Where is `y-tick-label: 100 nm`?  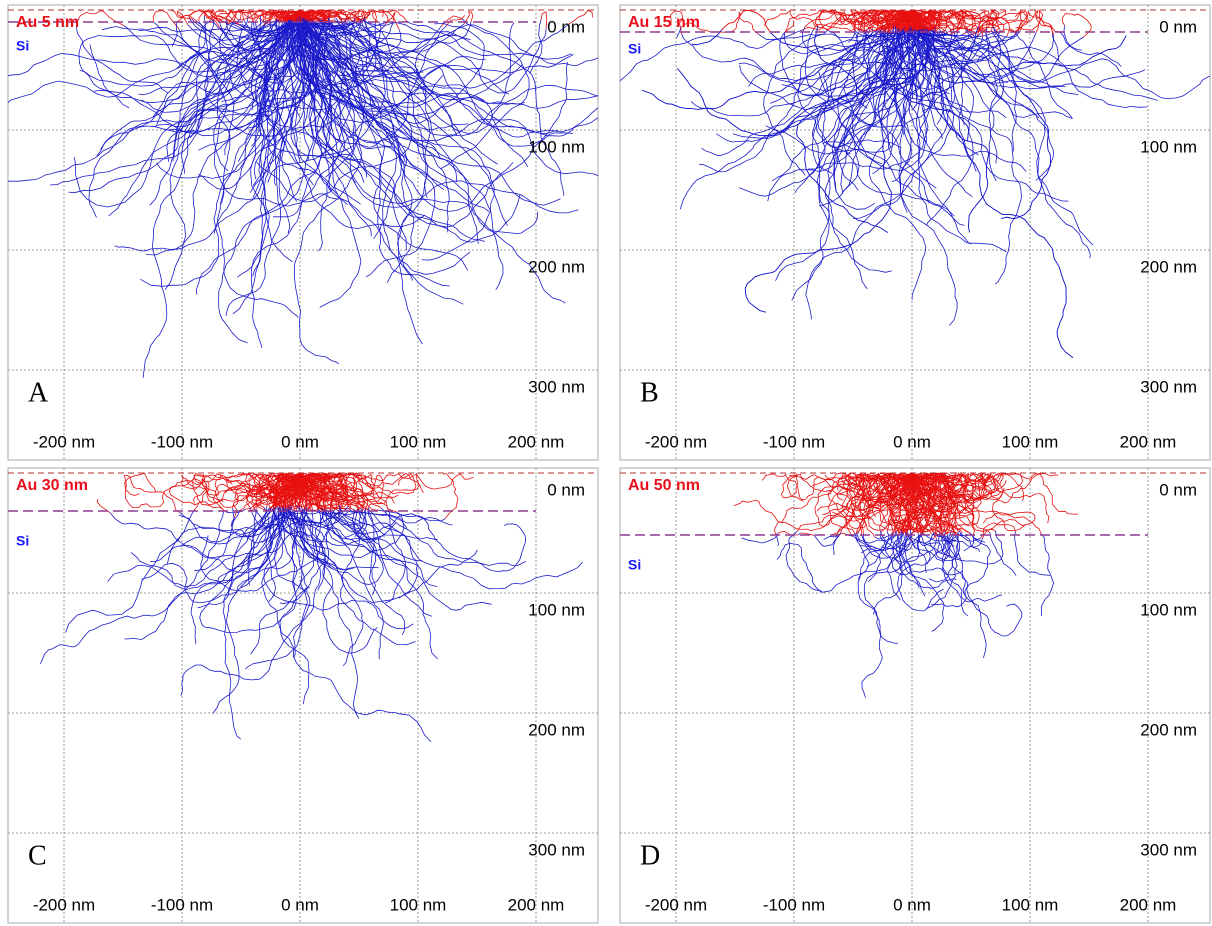 y-tick-label: 100 nm is located at coordinates (1168, 609).